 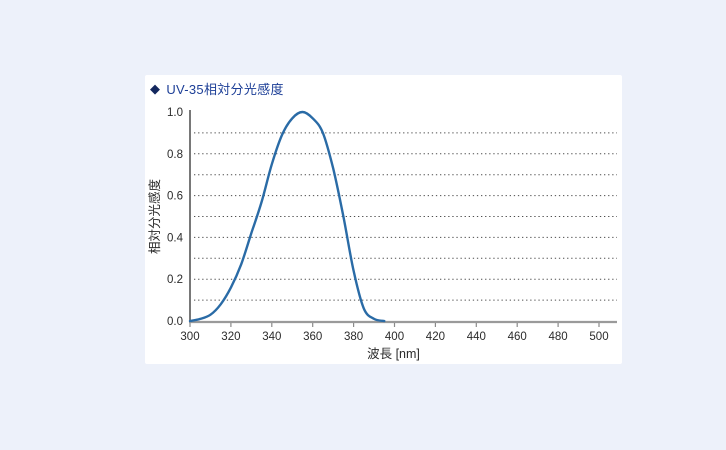 I want to click on x-tick-label: 360, so click(x=312, y=337).